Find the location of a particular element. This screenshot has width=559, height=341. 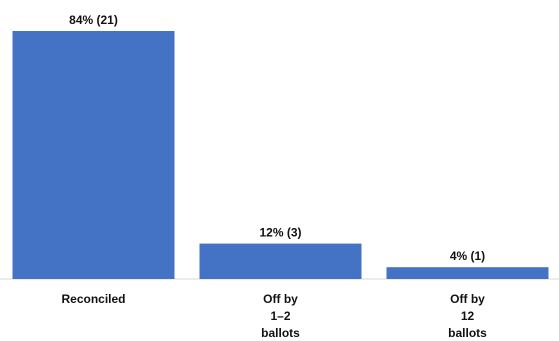

category-label-2-line-2: 1–2 is located at coordinates (280, 316).